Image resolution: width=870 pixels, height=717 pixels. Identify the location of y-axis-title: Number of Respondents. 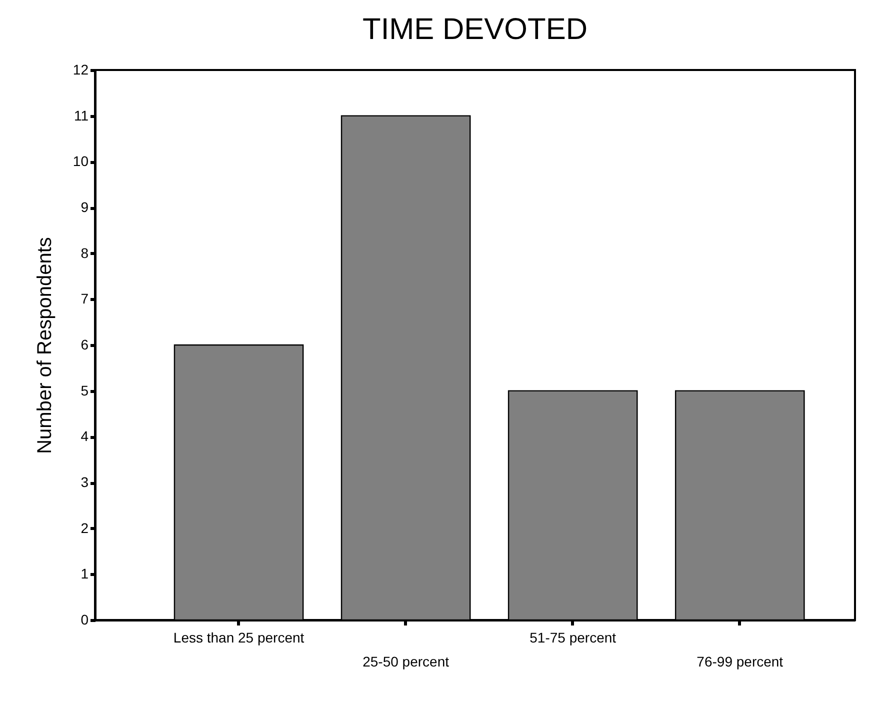
(45, 345).